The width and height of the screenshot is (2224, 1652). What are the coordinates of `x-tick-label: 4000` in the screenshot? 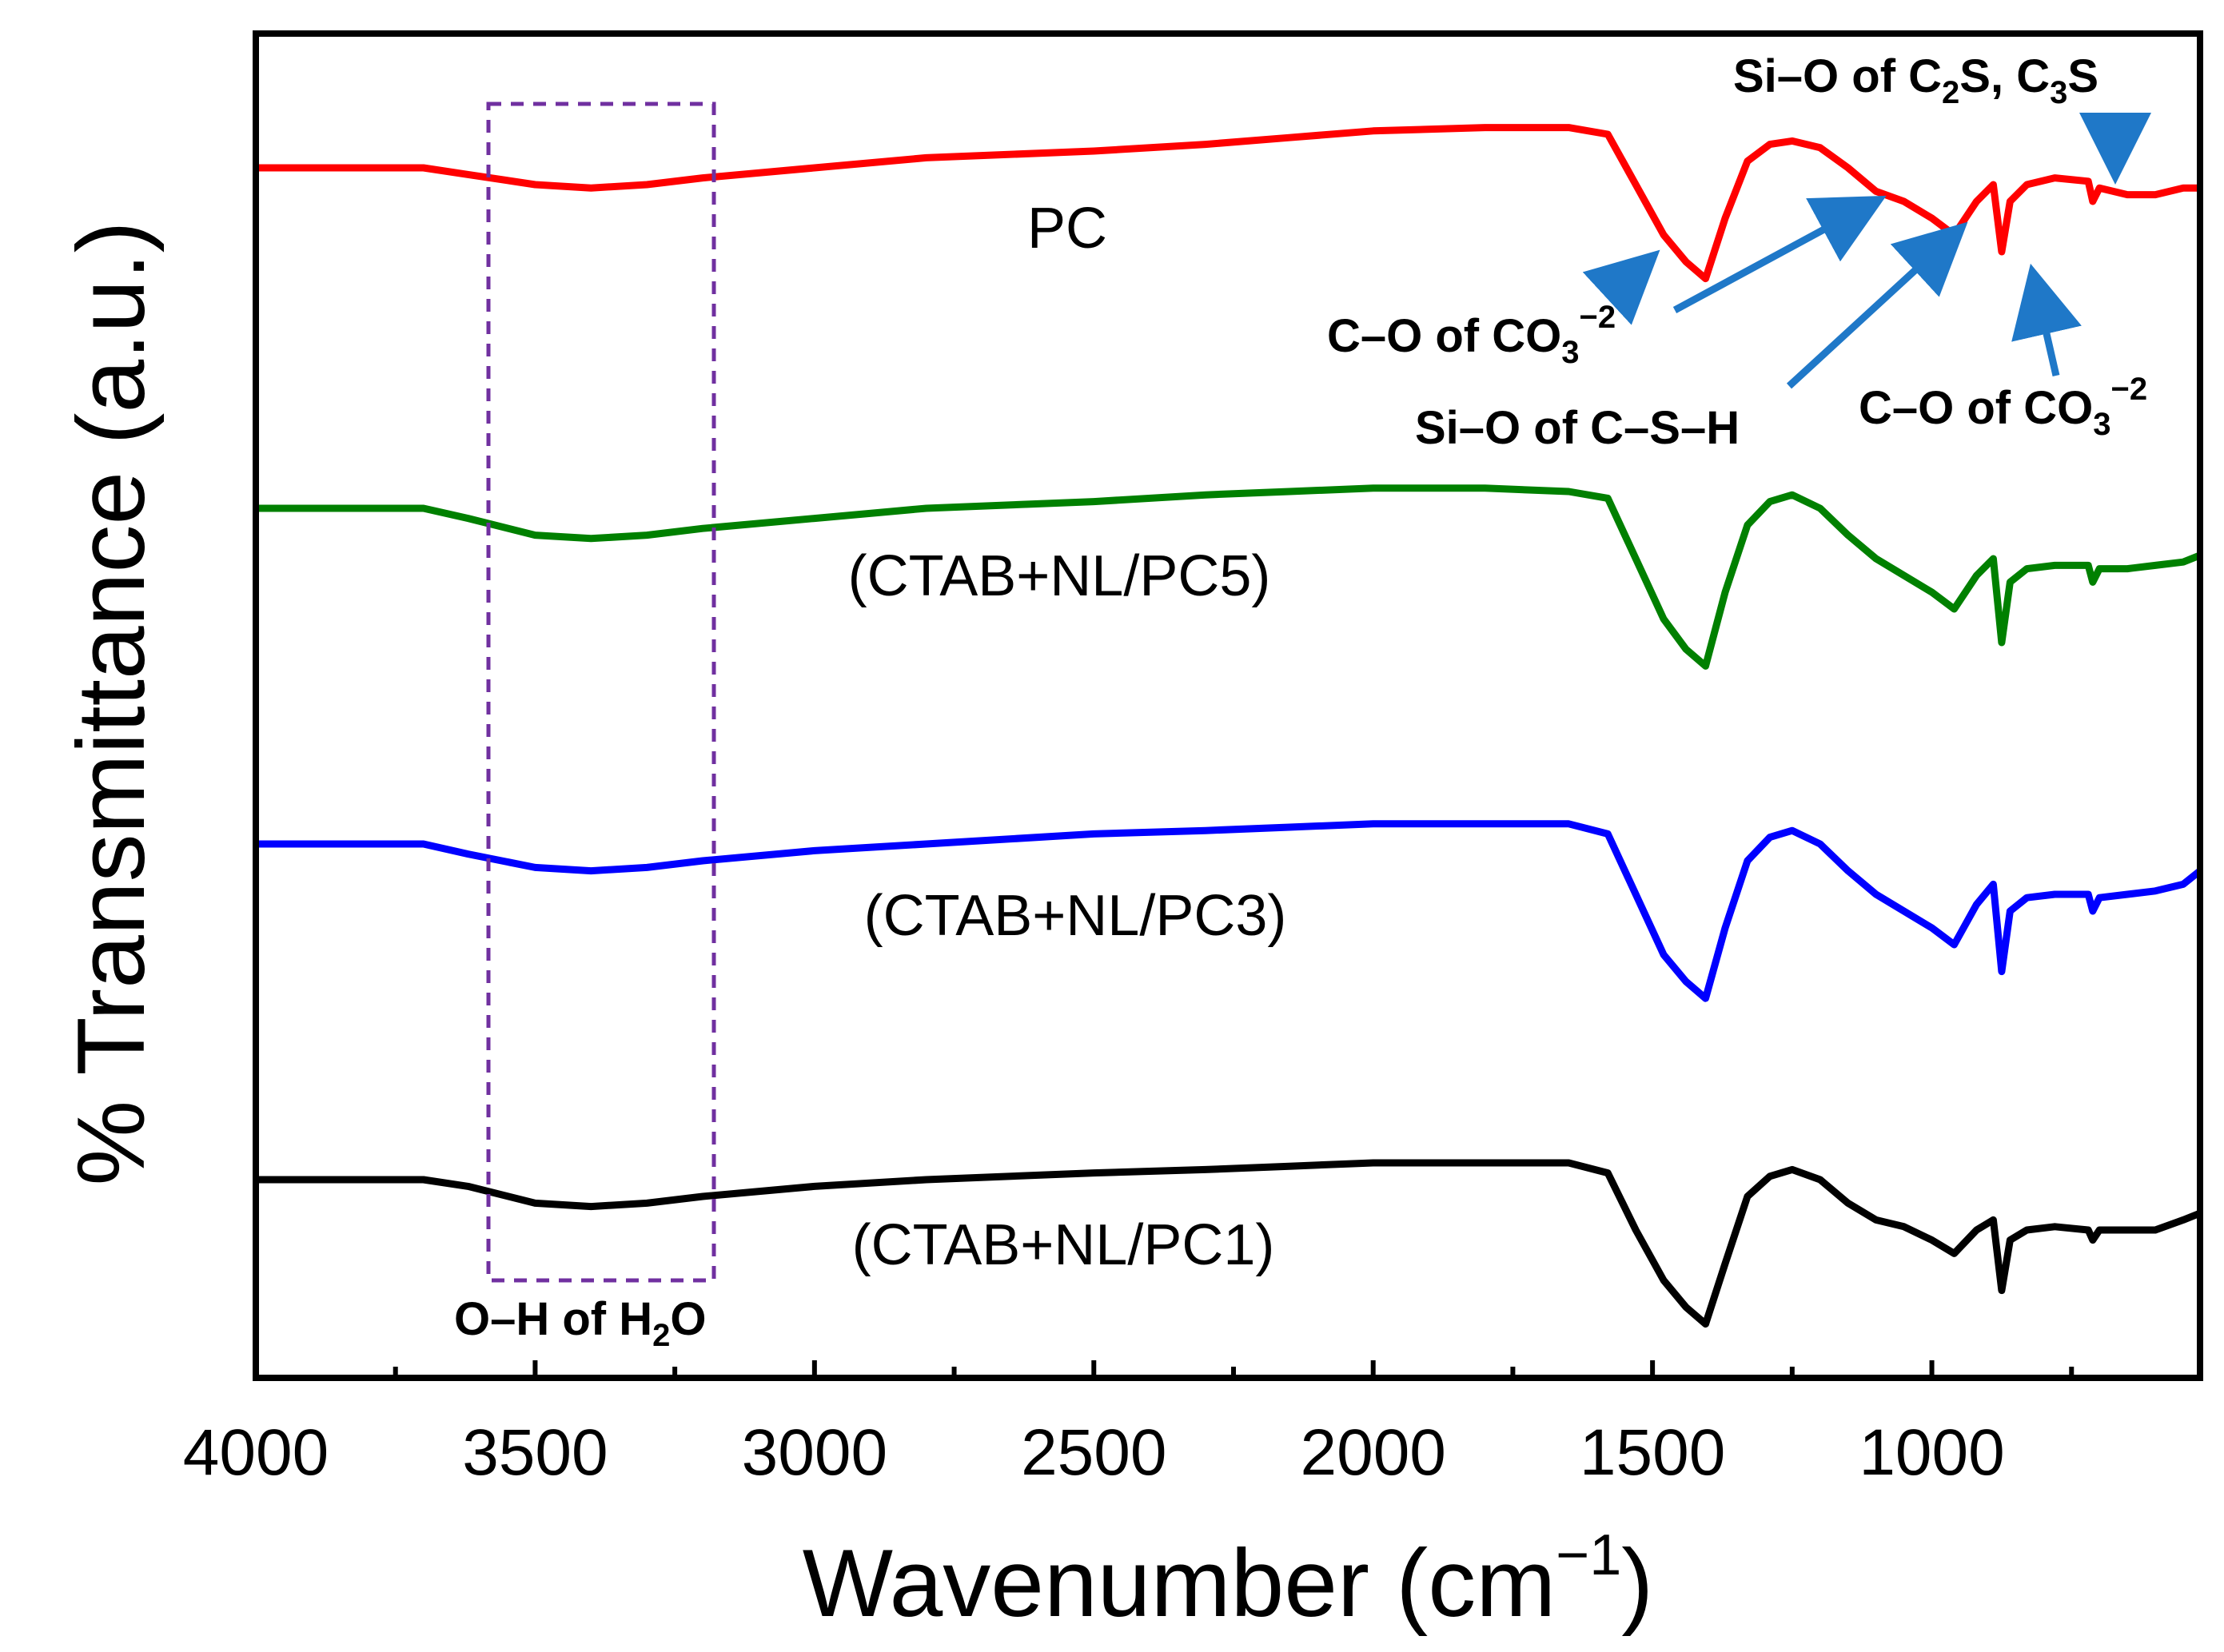 It's located at (256, 1452).